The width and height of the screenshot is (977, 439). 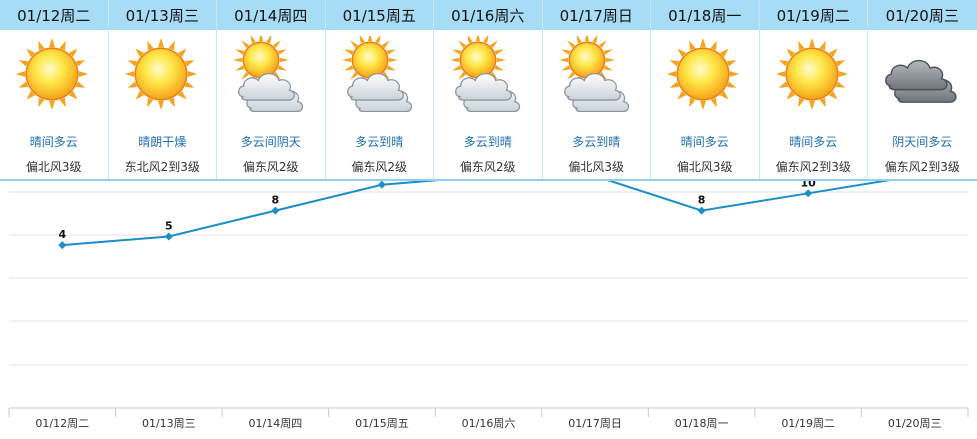 What do you see at coordinates (705, 15) in the screenshot?
I see `day-date: 01/18周一` at bounding box center [705, 15].